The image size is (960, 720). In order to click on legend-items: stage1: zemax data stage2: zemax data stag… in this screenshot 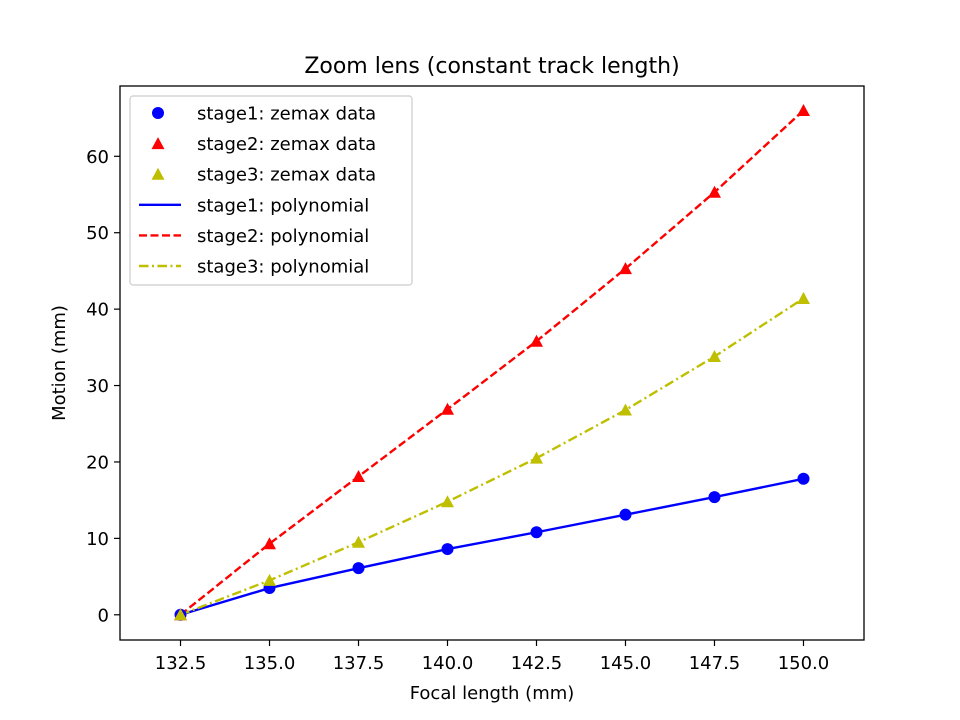, I will do `click(257, 191)`.